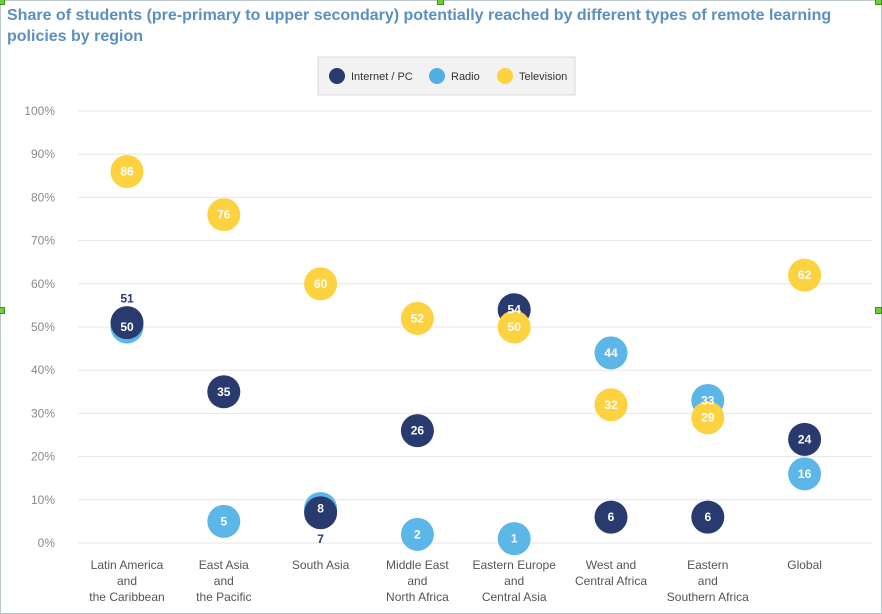 This screenshot has height=614, width=882. What do you see at coordinates (465, 77) in the screenshot?
I see `legend-label: Radio` at bounding box center [465, 77].